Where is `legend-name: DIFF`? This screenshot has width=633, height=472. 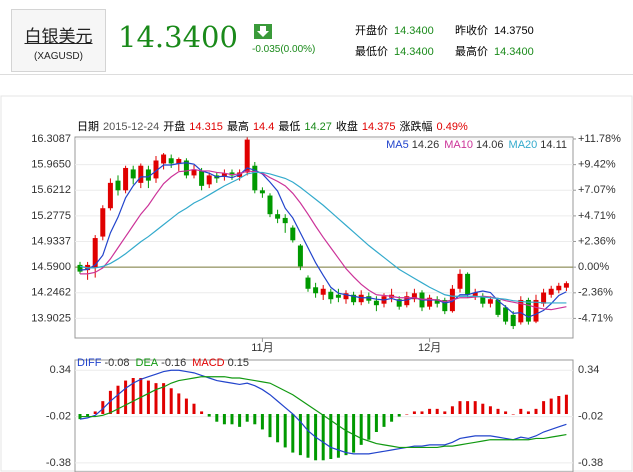 legend-name: DIFF is located at coordinates (89, 363).